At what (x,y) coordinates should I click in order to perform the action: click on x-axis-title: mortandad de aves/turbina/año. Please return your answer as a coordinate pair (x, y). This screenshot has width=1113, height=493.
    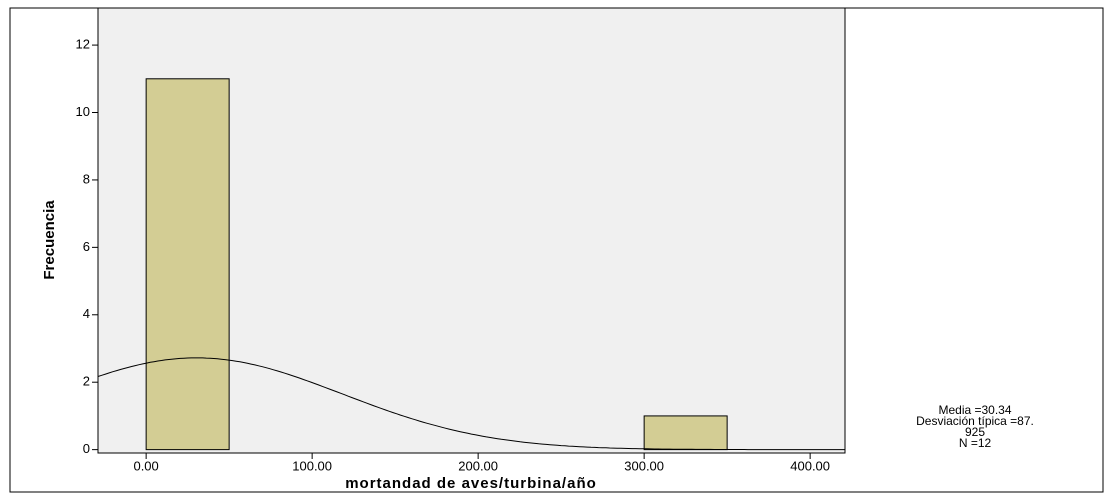
    Looking at the image, I should click on (471, 483).